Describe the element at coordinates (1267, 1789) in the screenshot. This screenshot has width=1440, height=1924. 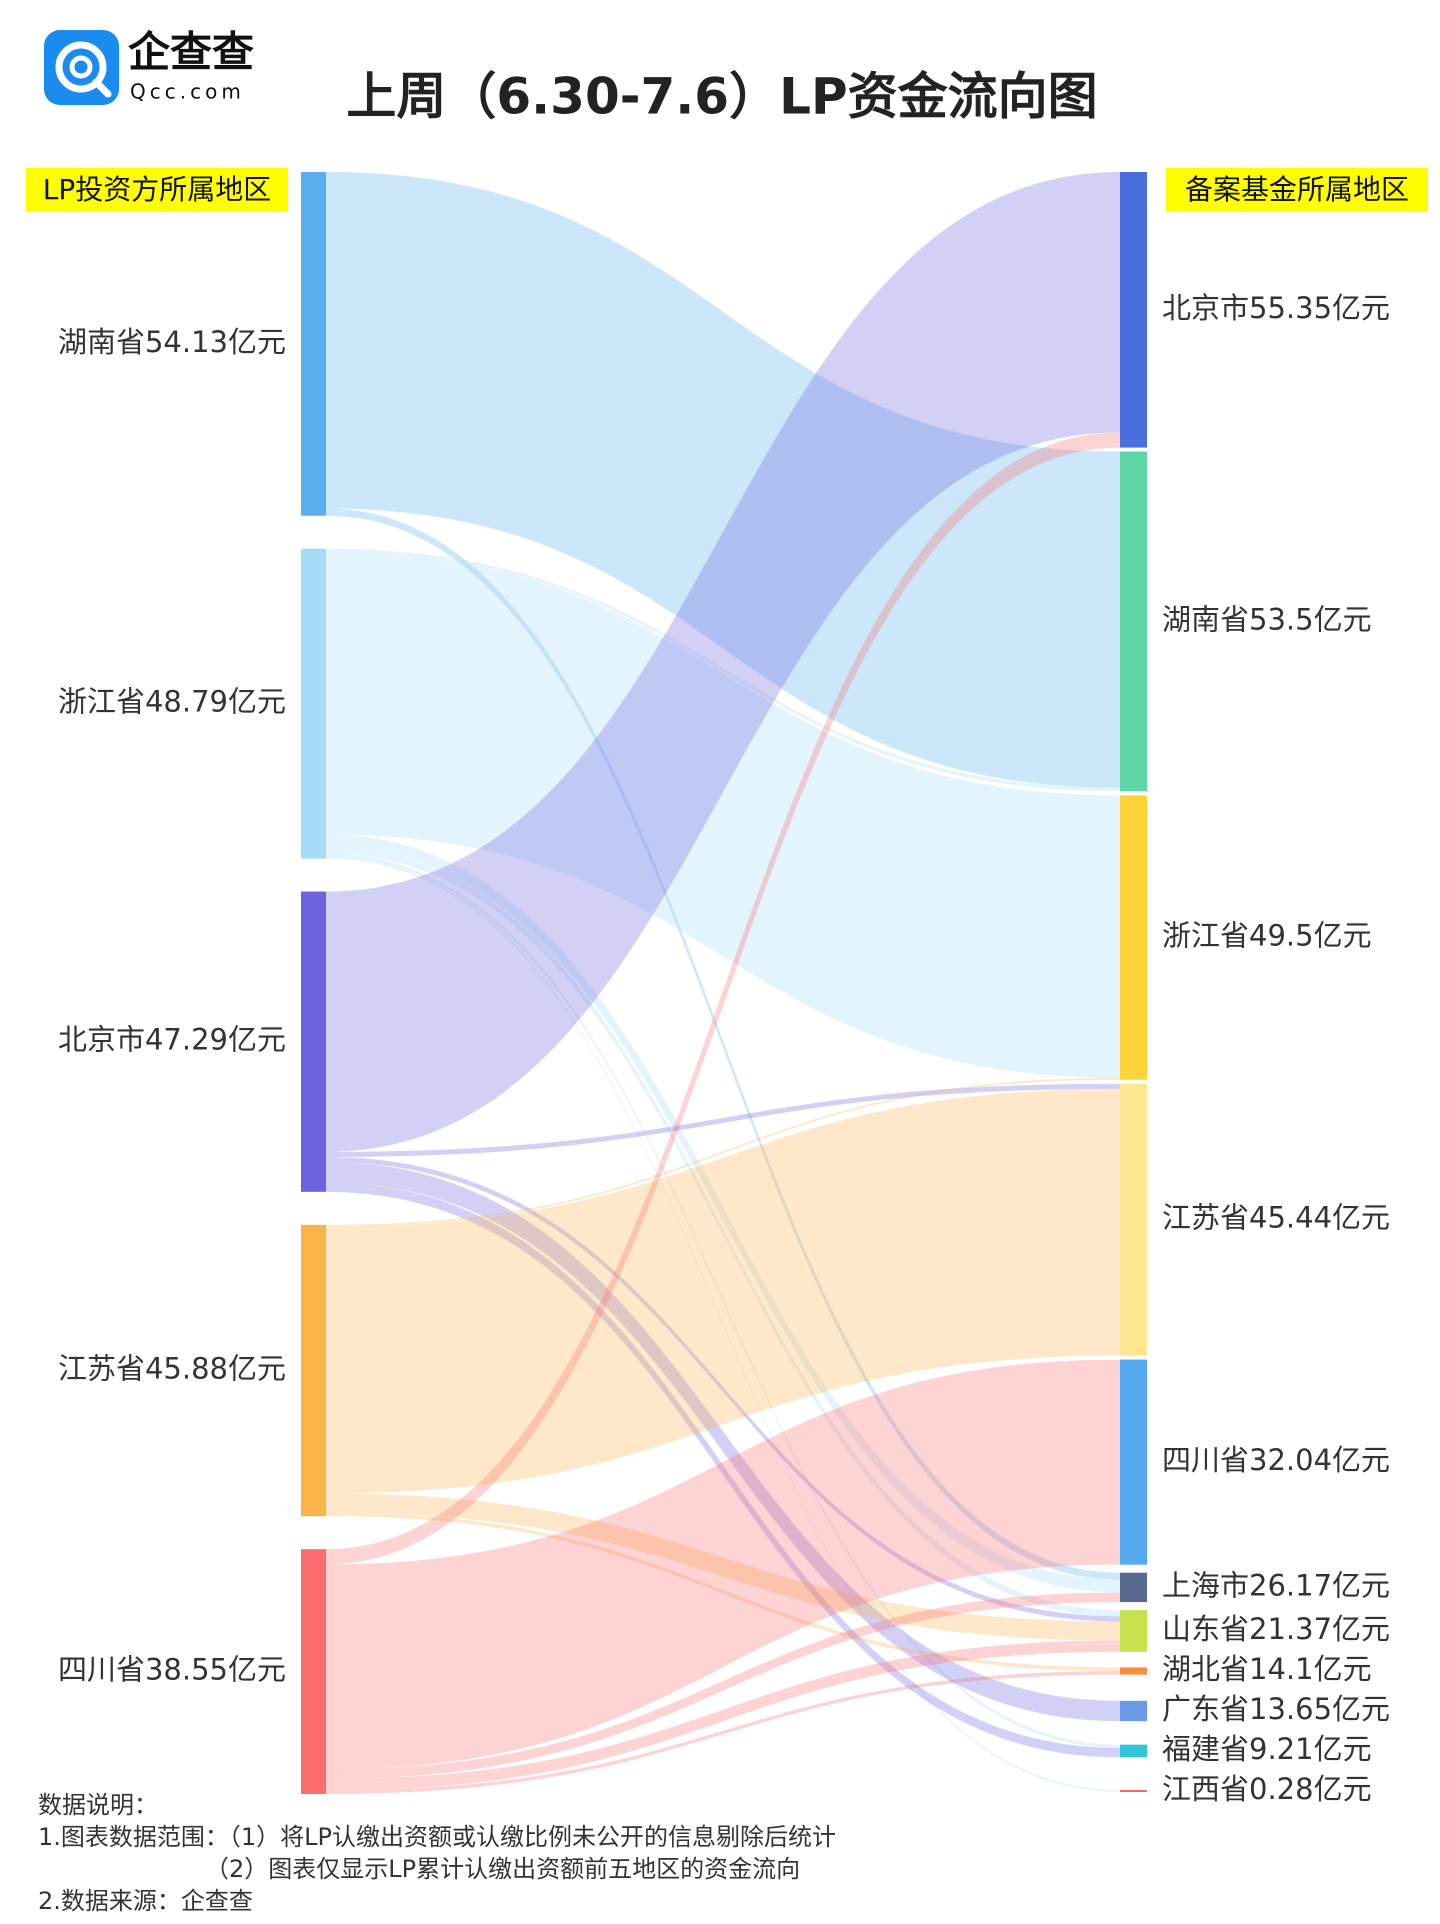
I see `target-label: 江西省0.28亿元` at that location.